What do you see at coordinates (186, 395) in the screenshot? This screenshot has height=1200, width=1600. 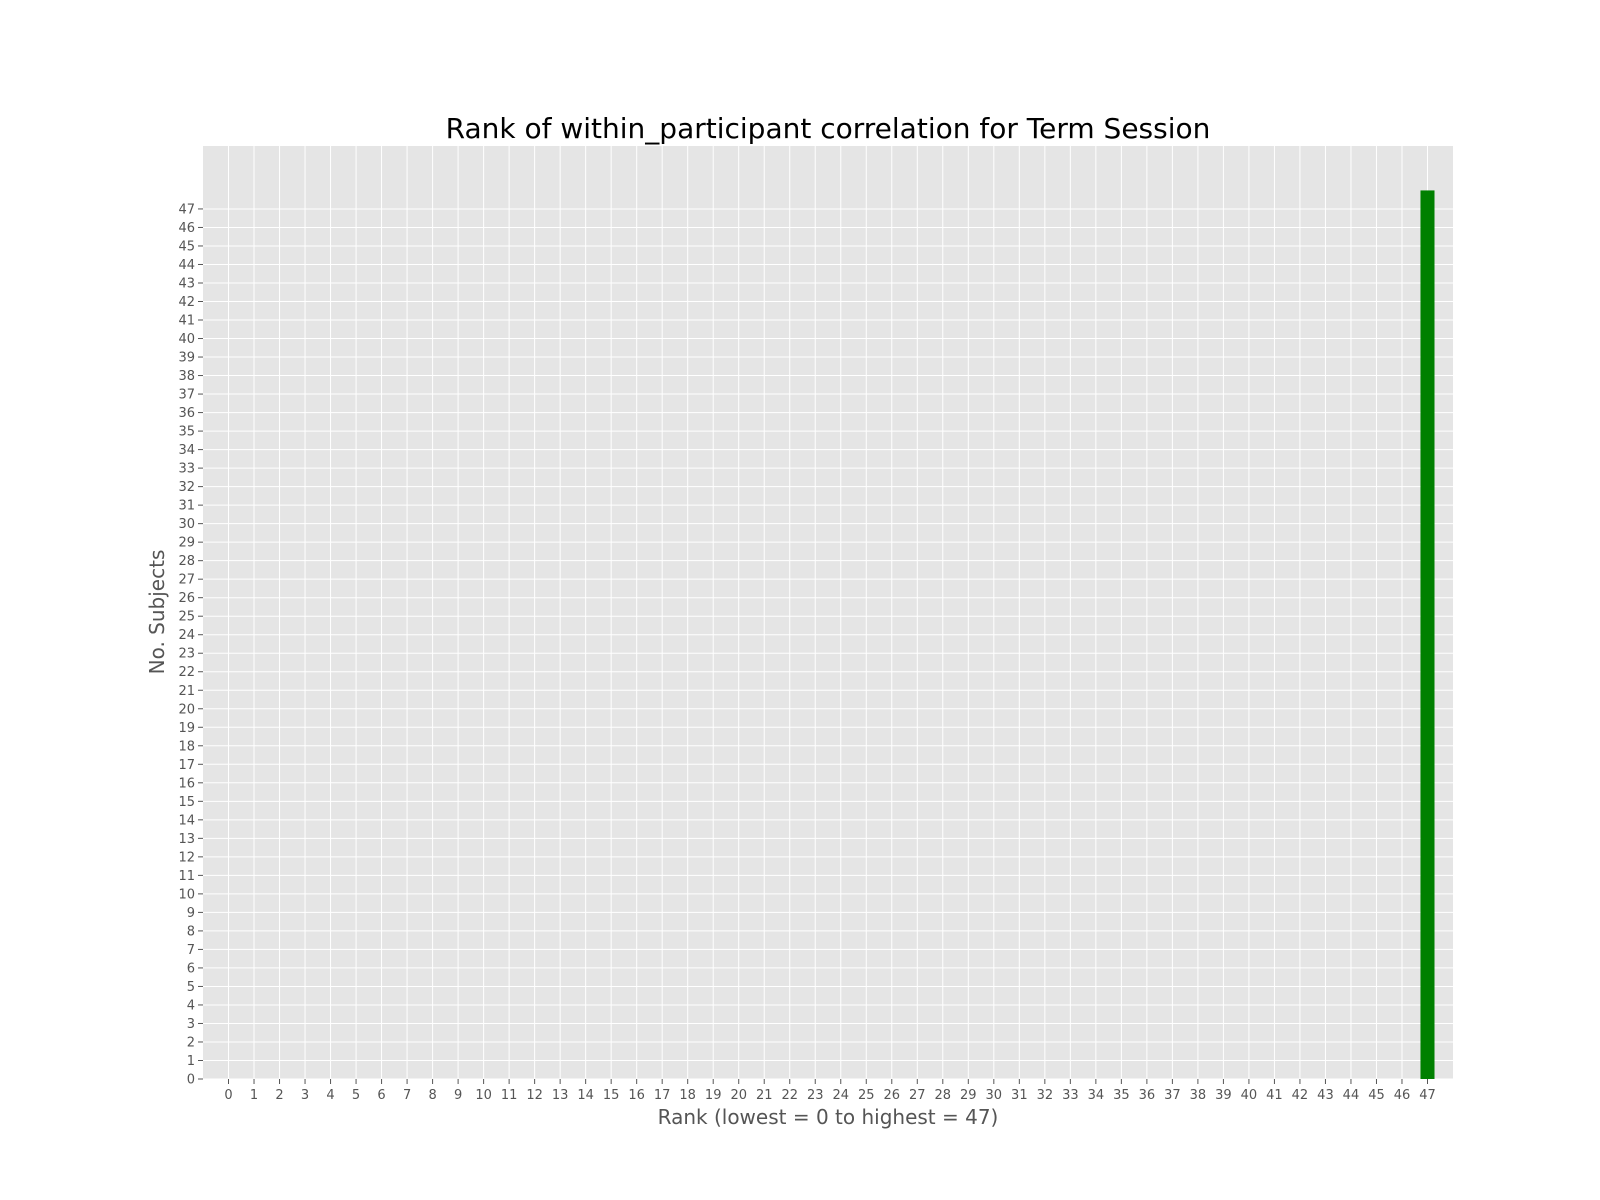 I see `y-tick-label: 37` at bounding box center [186, 395].